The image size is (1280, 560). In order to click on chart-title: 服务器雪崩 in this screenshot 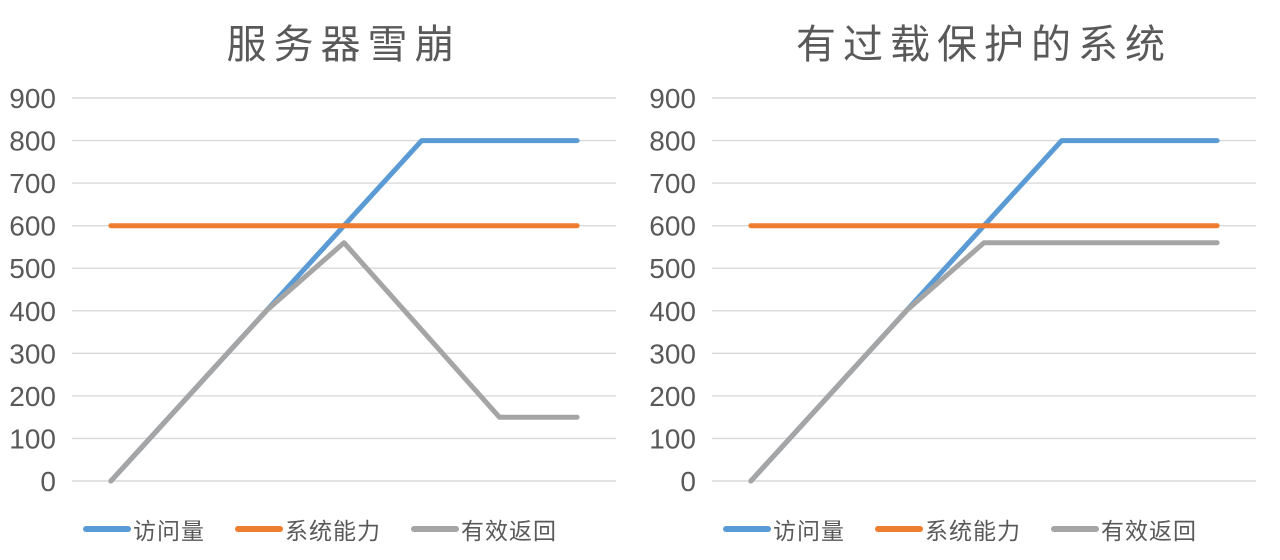, I will do `click(344, 45)`.